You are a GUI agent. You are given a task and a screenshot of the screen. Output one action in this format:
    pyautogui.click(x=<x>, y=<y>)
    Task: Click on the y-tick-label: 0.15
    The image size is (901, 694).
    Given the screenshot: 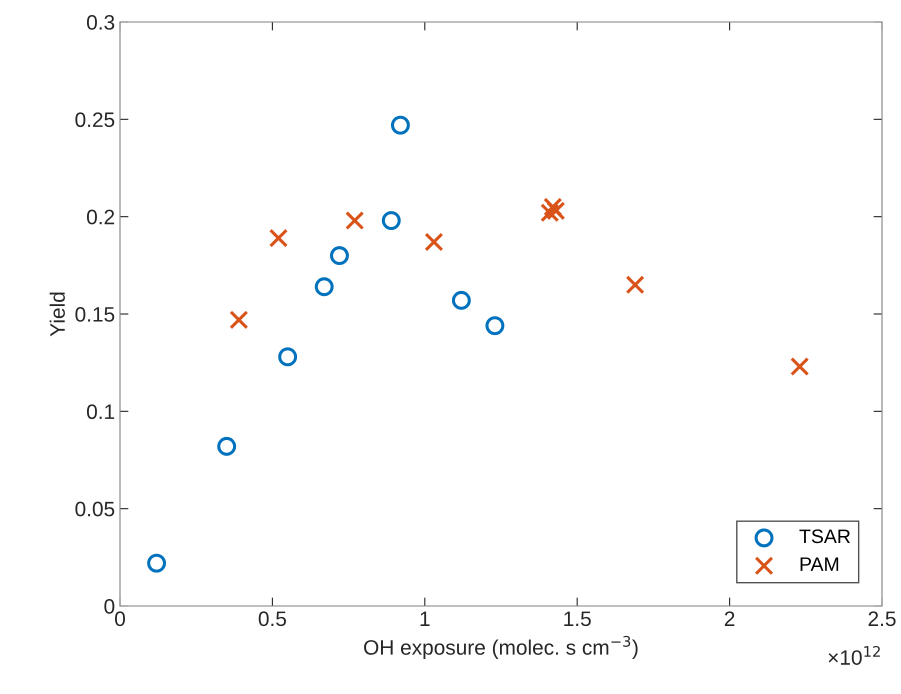 What is the action you would take?
    pyautogui.click(x=94, y=314)
    